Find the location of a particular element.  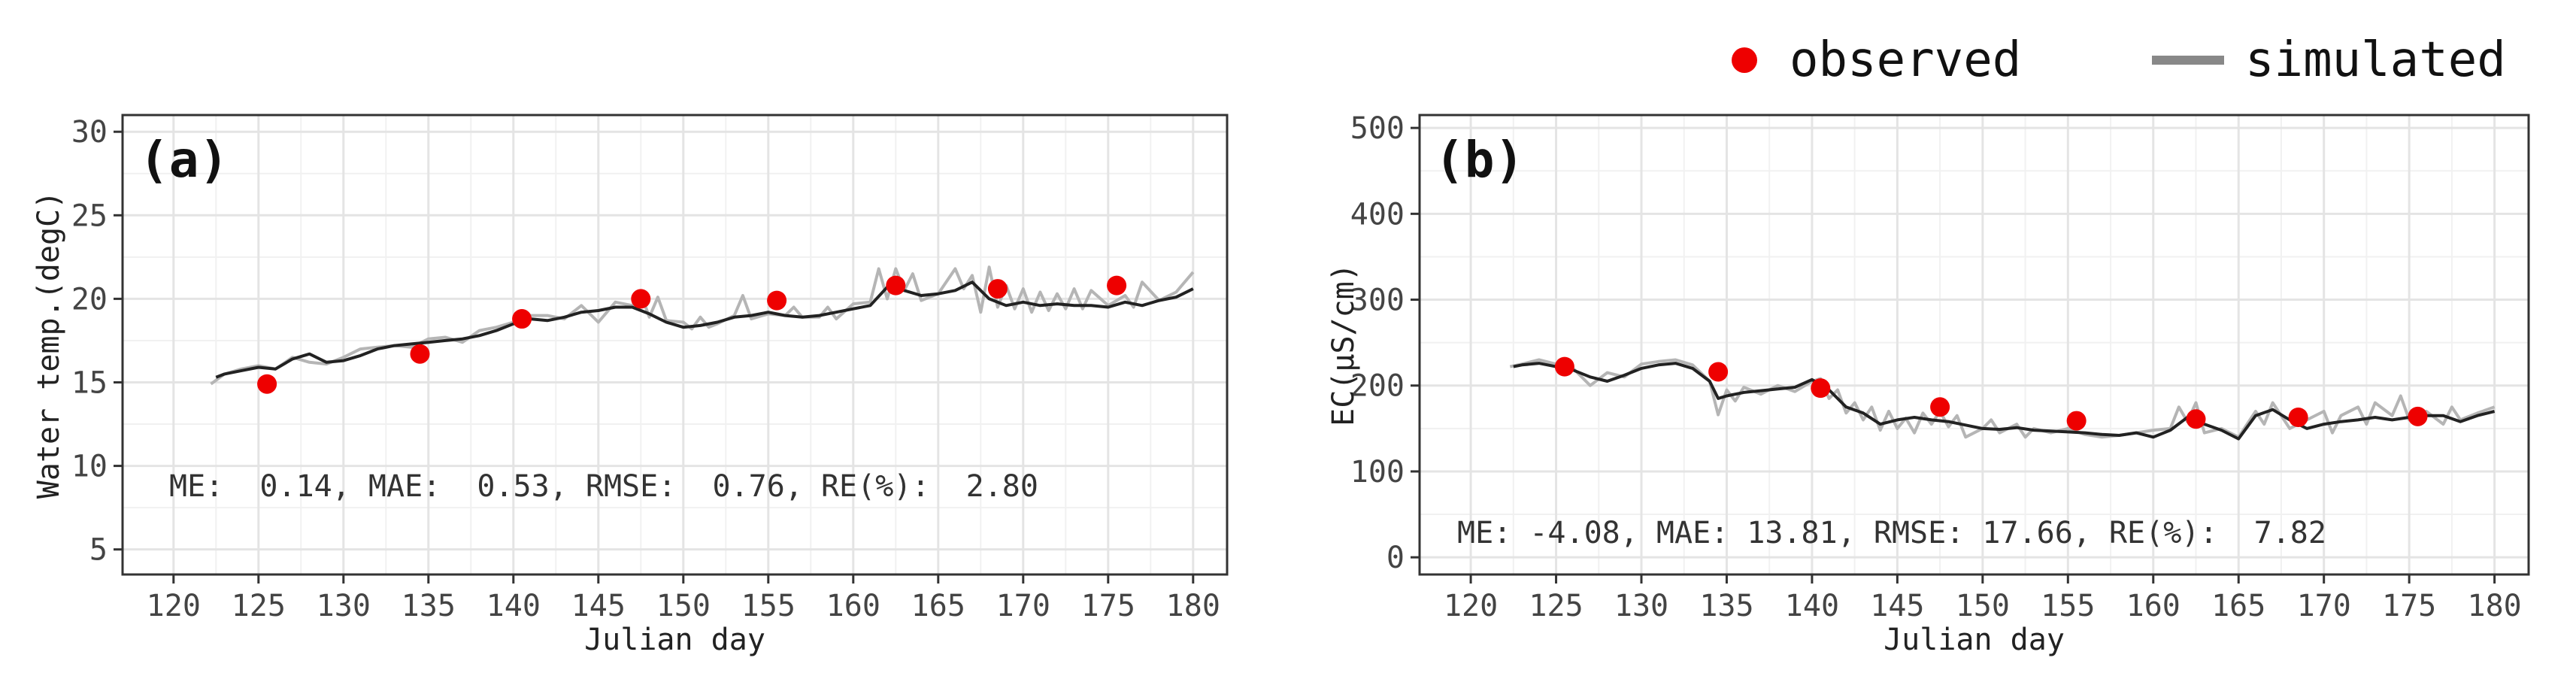

y-tick-label: 0 is located at coordinates (1395, 558).